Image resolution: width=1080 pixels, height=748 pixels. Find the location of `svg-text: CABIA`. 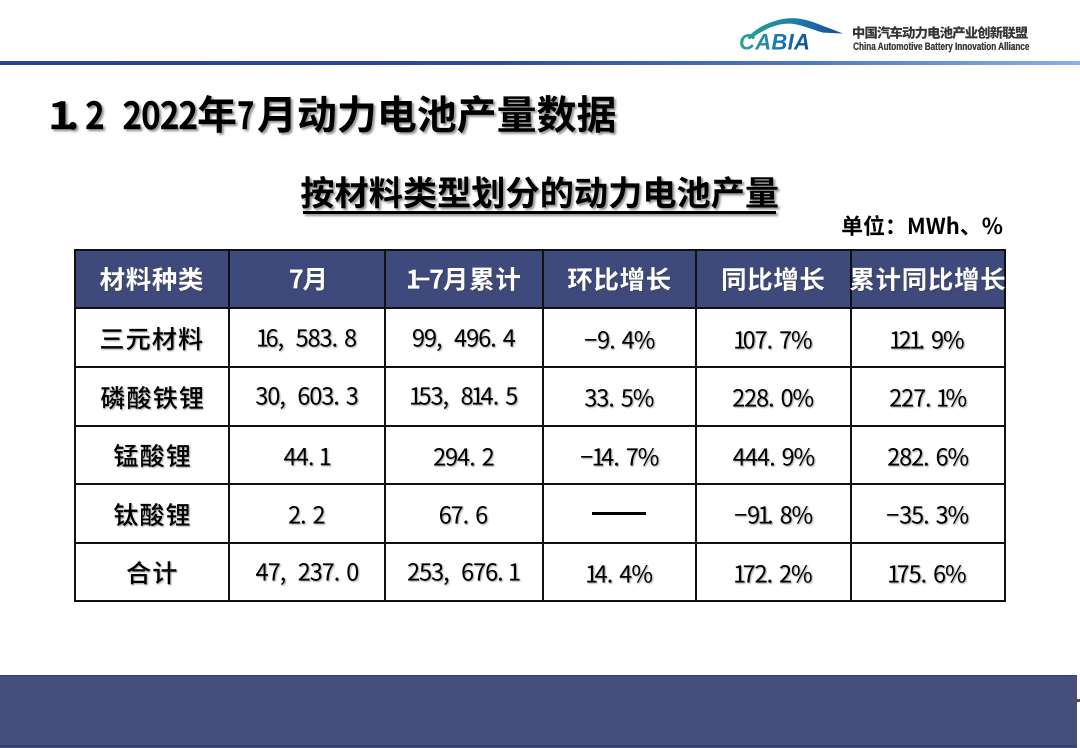

svg-text: CABIA is located at coordinates (774, 42).